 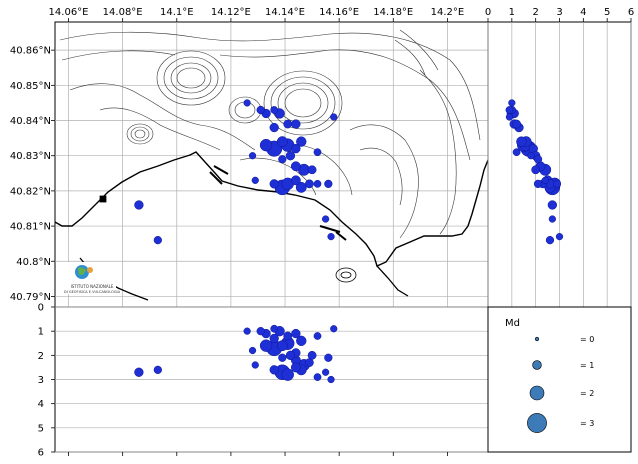 What do you see at coordinates (512, 12) in the screenshot?
I see `right-depth-tick-label: 1` at bounding box center [512, 12].